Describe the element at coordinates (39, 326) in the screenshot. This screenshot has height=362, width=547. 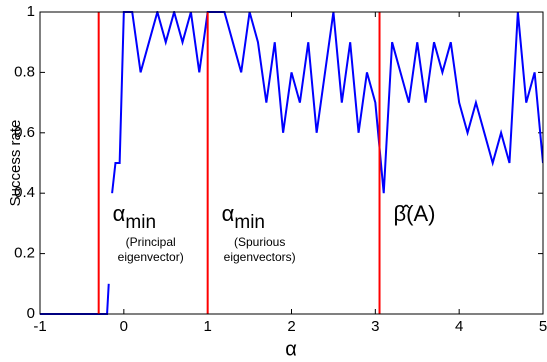
I see `x-tick-label: -1` at that location.